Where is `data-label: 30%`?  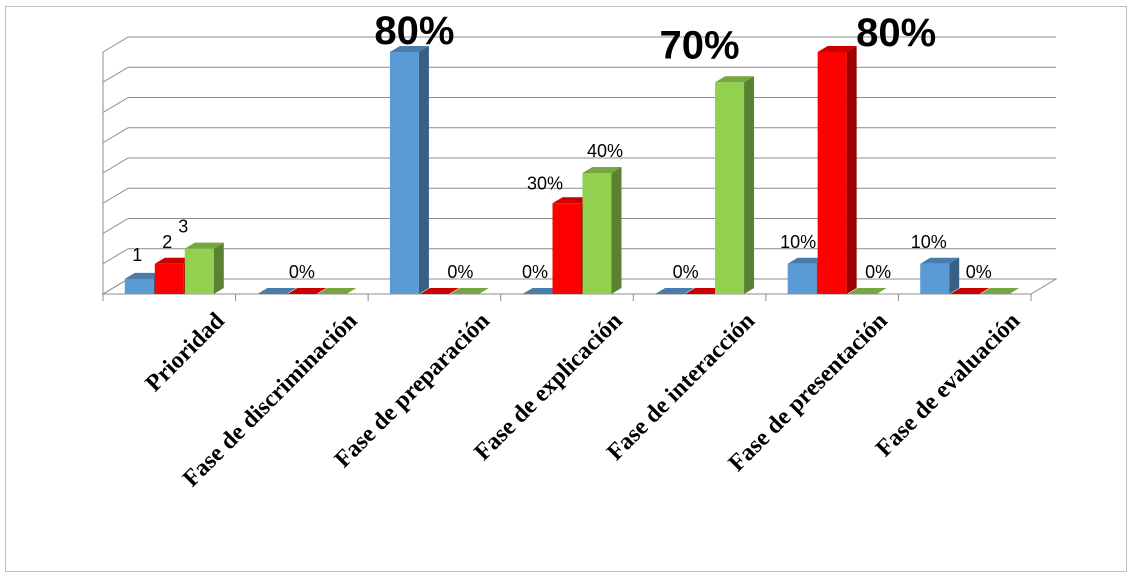 data-label: 30% is located at coordinates (545, 183).